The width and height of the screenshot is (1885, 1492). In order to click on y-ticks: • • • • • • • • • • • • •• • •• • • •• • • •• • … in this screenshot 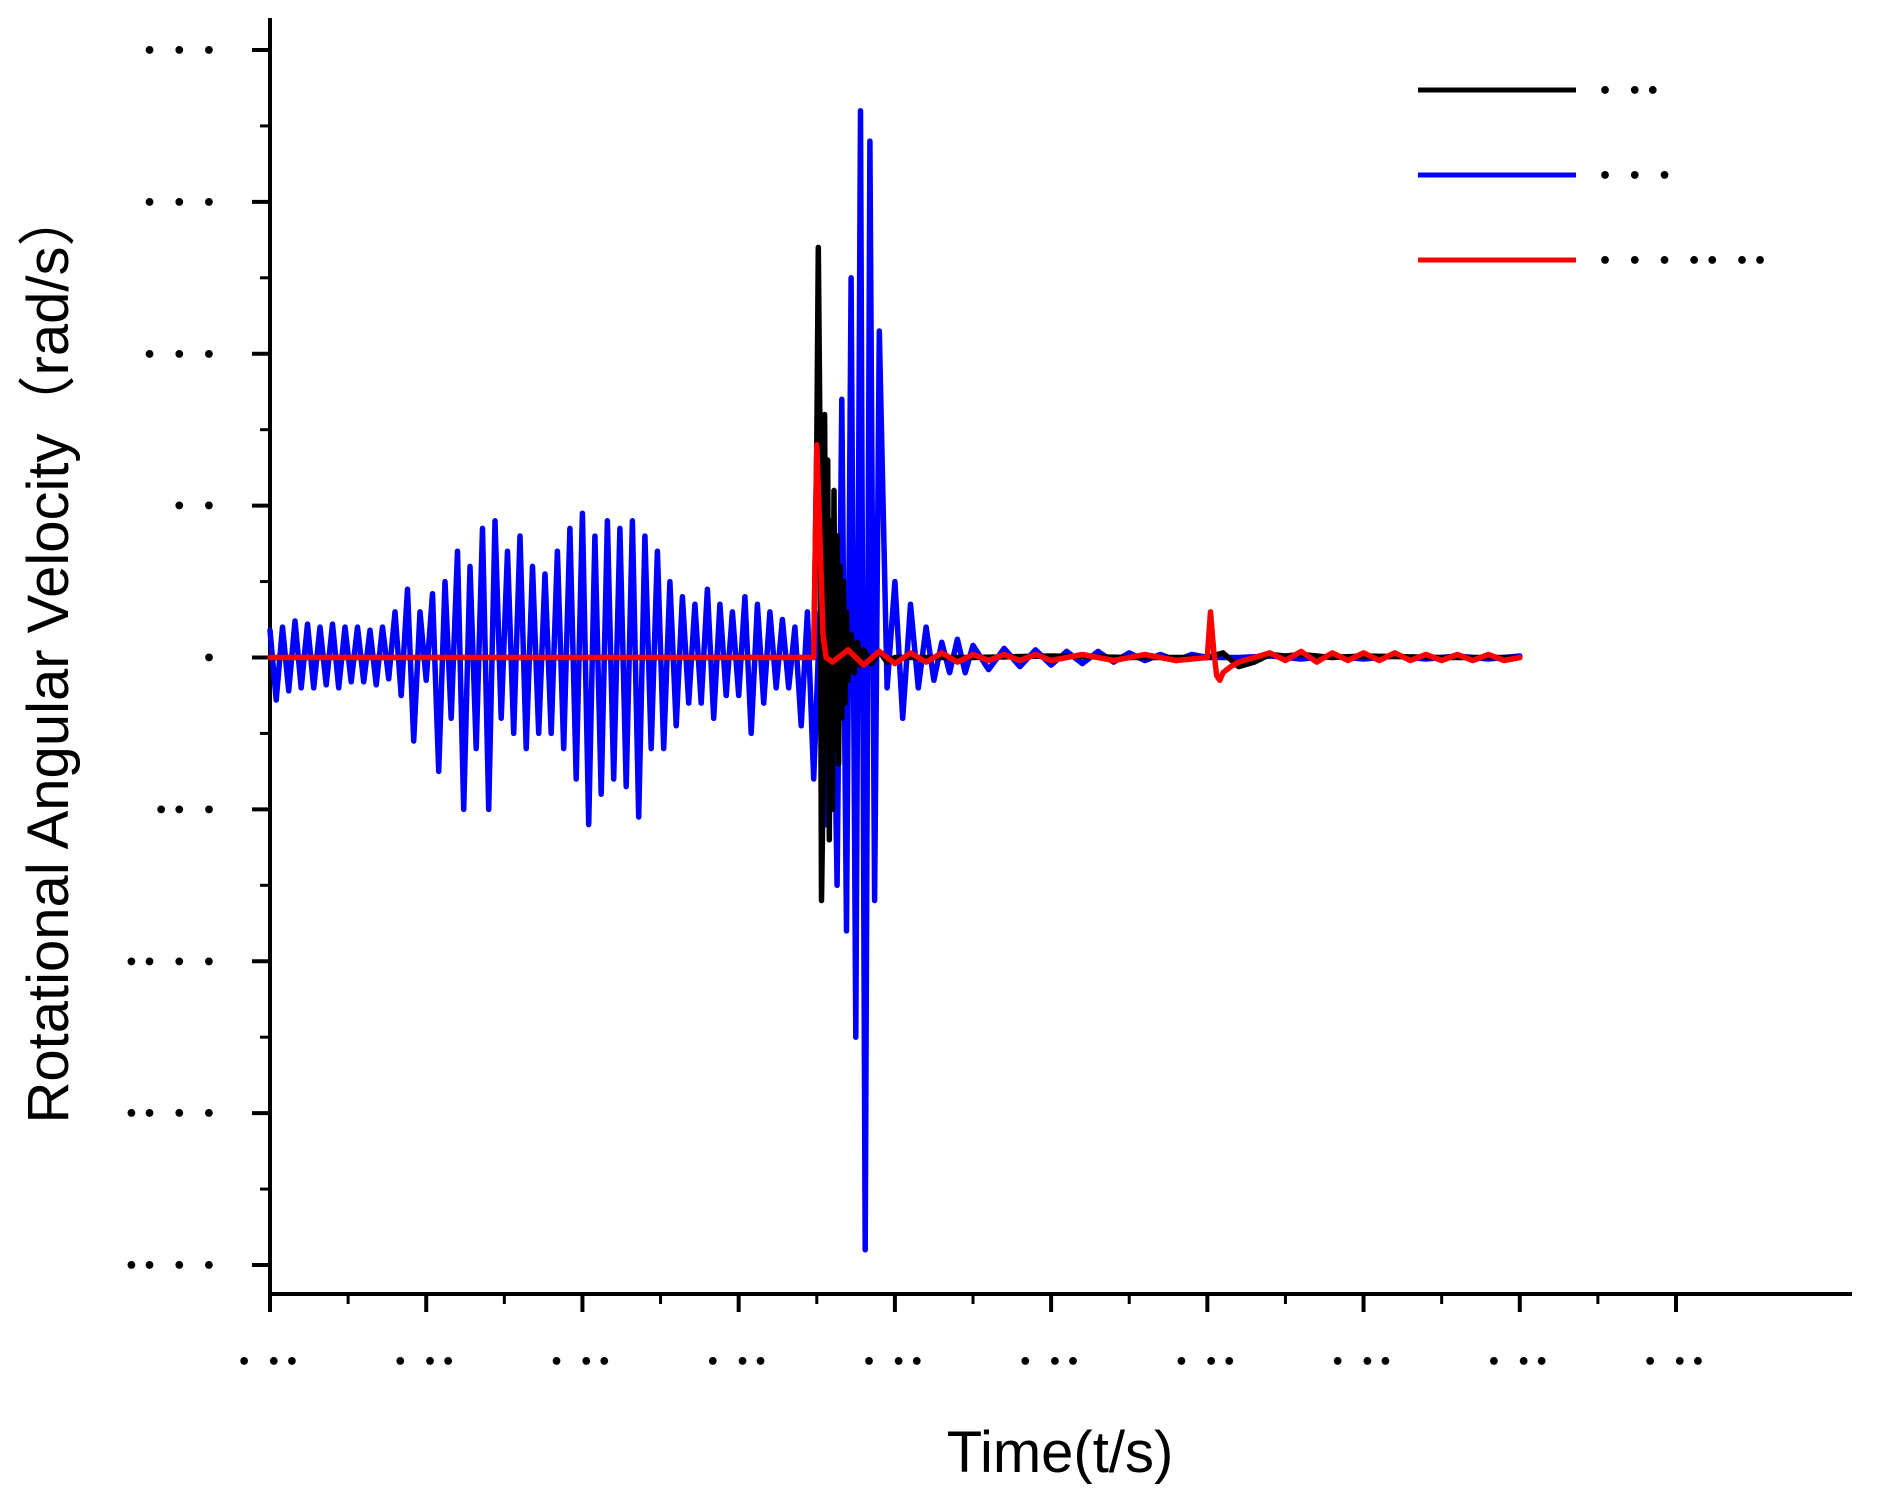, I will do `click(197, 659)`.